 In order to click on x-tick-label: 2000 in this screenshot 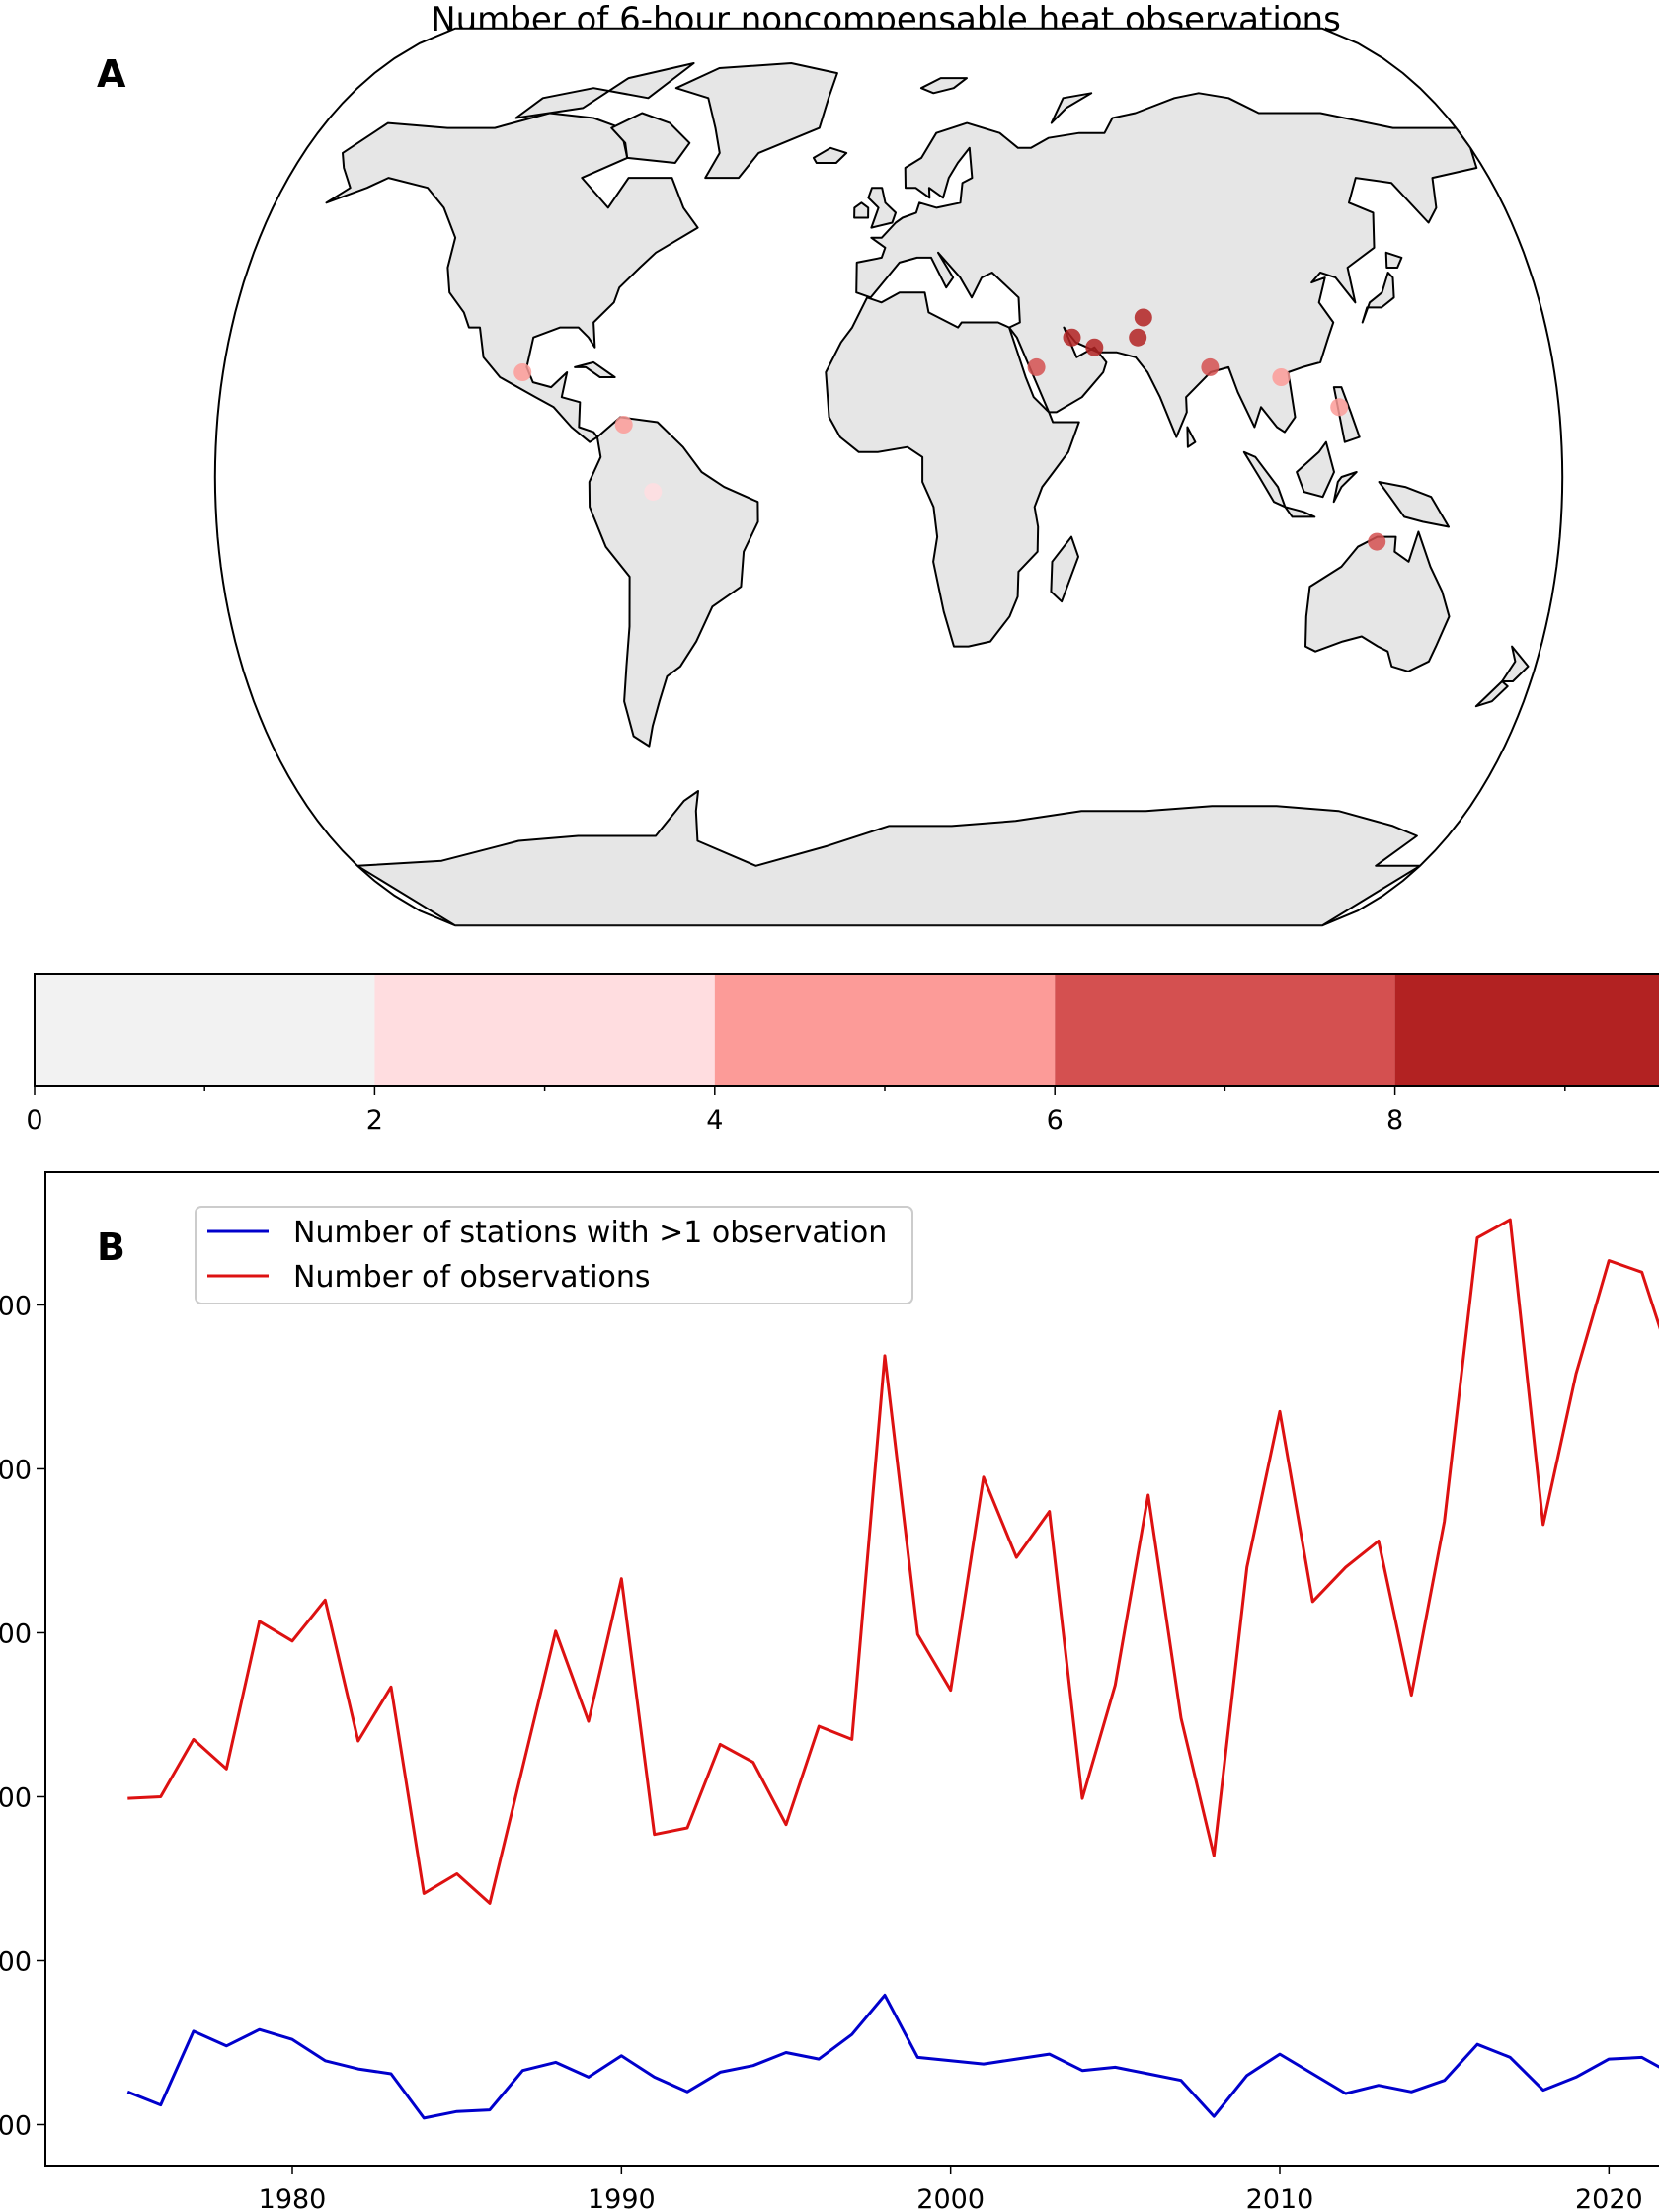, I will do `click(951, 2198)`.